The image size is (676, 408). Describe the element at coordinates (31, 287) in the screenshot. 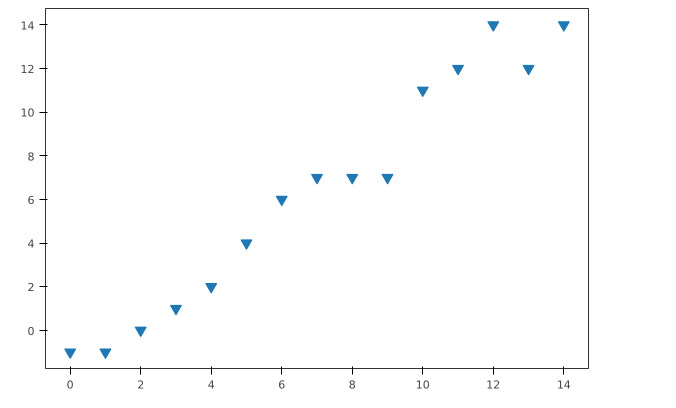

I see `y-tick-label: 2` at that location.